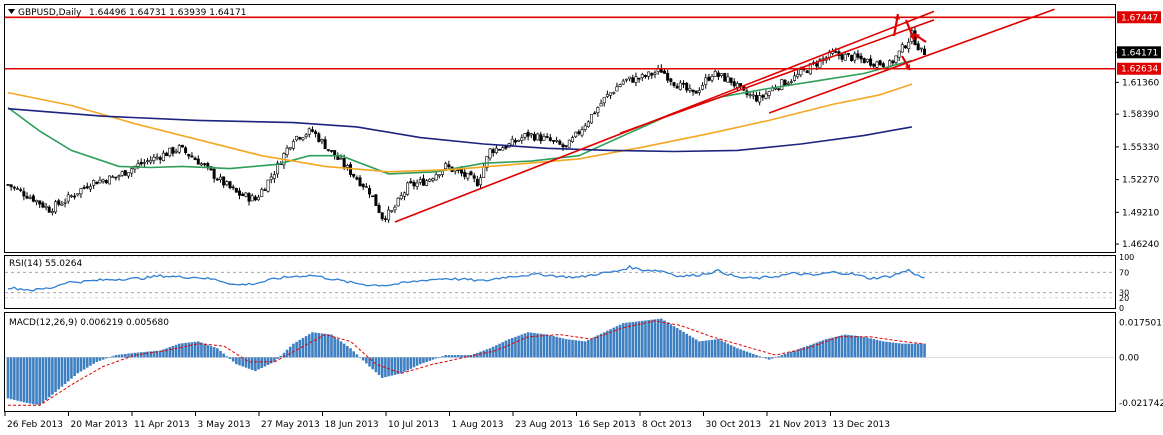  I want to click on time-axis-label: 23 Aug 2013, so click(544, 425).